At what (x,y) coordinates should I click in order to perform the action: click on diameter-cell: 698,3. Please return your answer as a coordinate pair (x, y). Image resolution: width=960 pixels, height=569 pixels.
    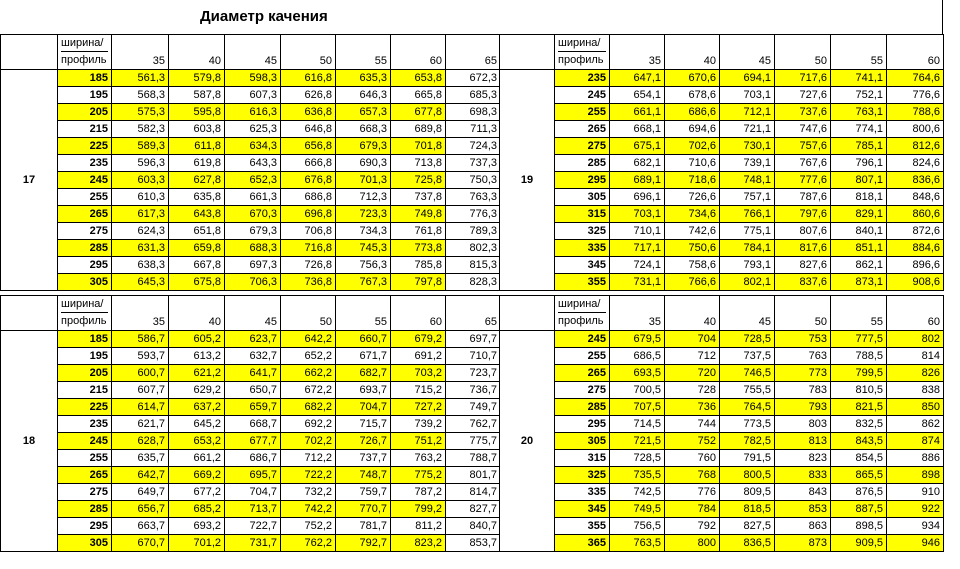
    Looking at the image, I should click on (473, 112).